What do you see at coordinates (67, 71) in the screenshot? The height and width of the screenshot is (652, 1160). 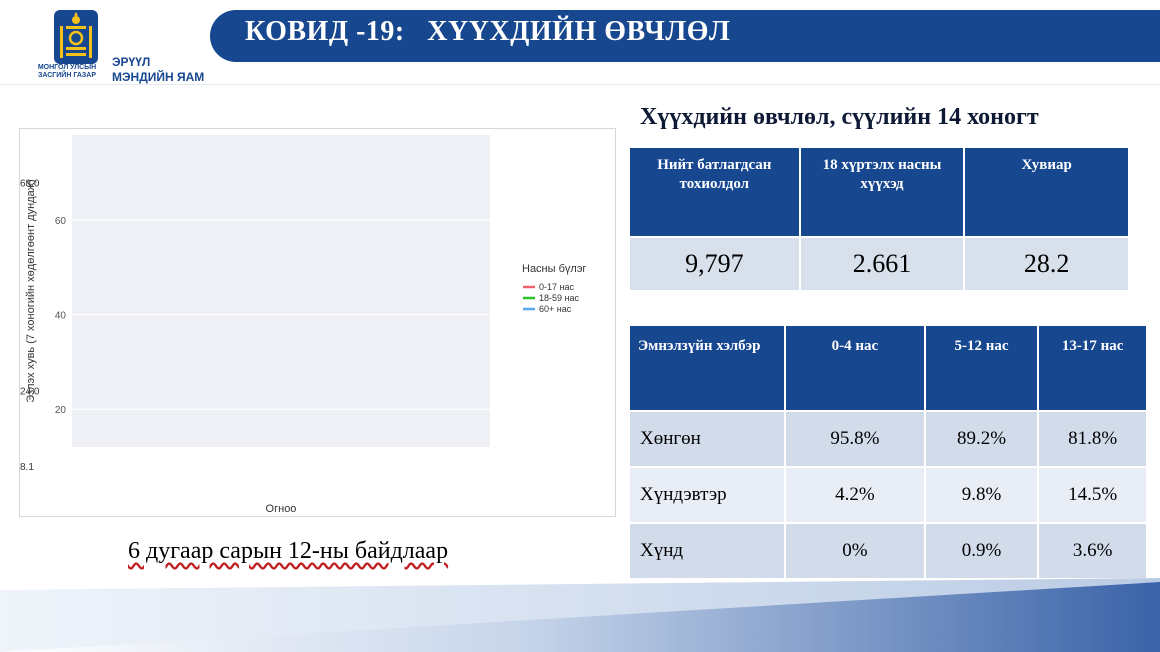 I see `logo-government-text: МОНГОЛ УЛСЫН ЗАСГИЙН ГАЗАР` at bounding box center [67, 71].